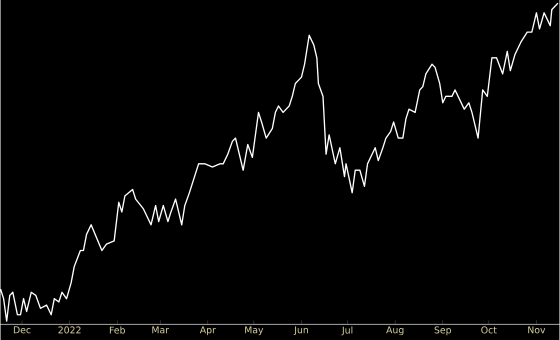 Image resolution: width=560 pixels, height=340 pixels. I want to click on x-tick-label: 2022, so click(69, 330).